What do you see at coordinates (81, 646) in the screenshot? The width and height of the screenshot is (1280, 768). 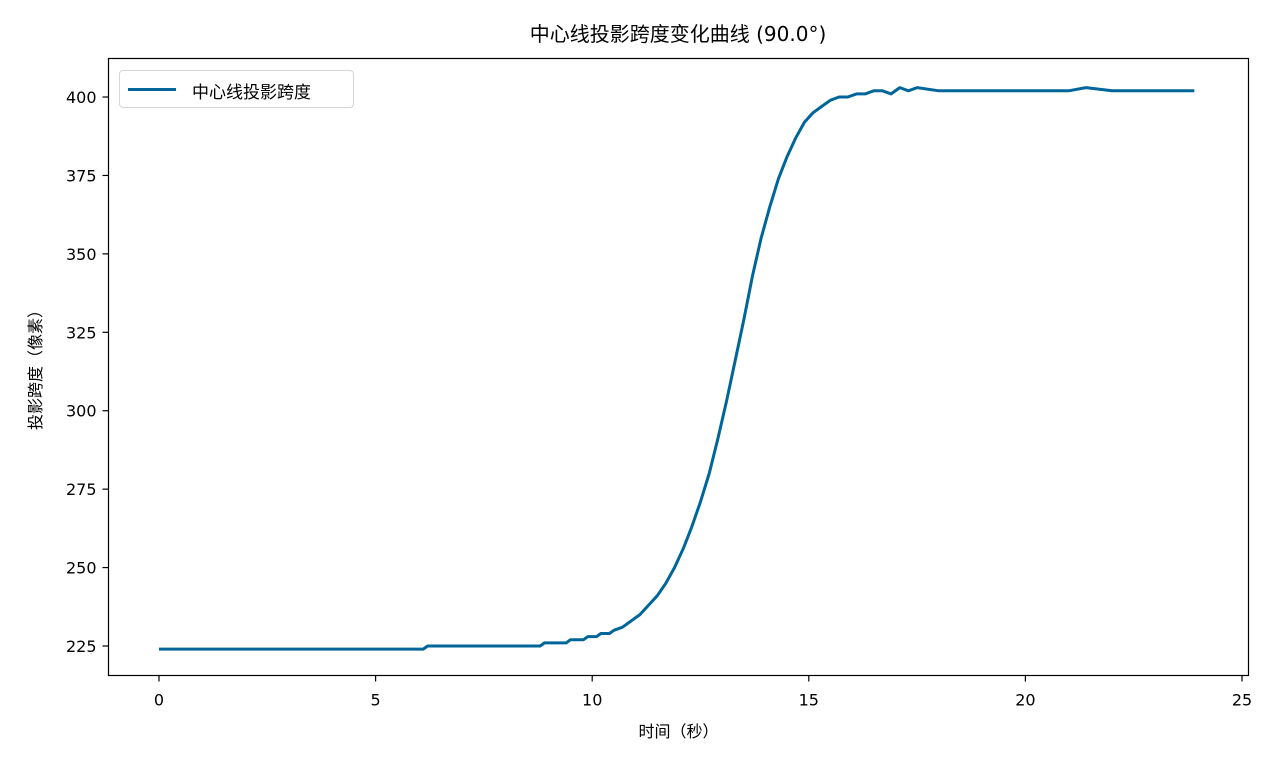 I see `y-tick-label: 225` at bounding box center [81, 646].